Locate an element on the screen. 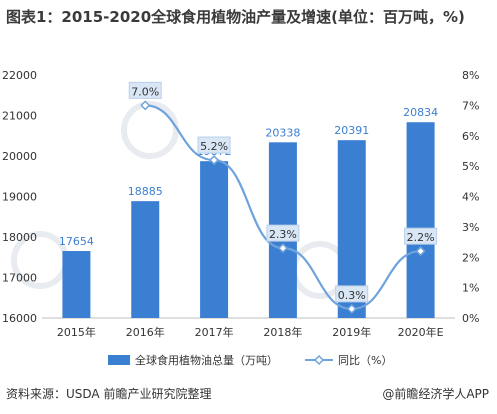 The width and height of the screenshot is (497, 414). chart-title: 图表1：2015-2020全球食用植物油产量及增速(单位：百万吨，%) is located at coordinates (235, 17).